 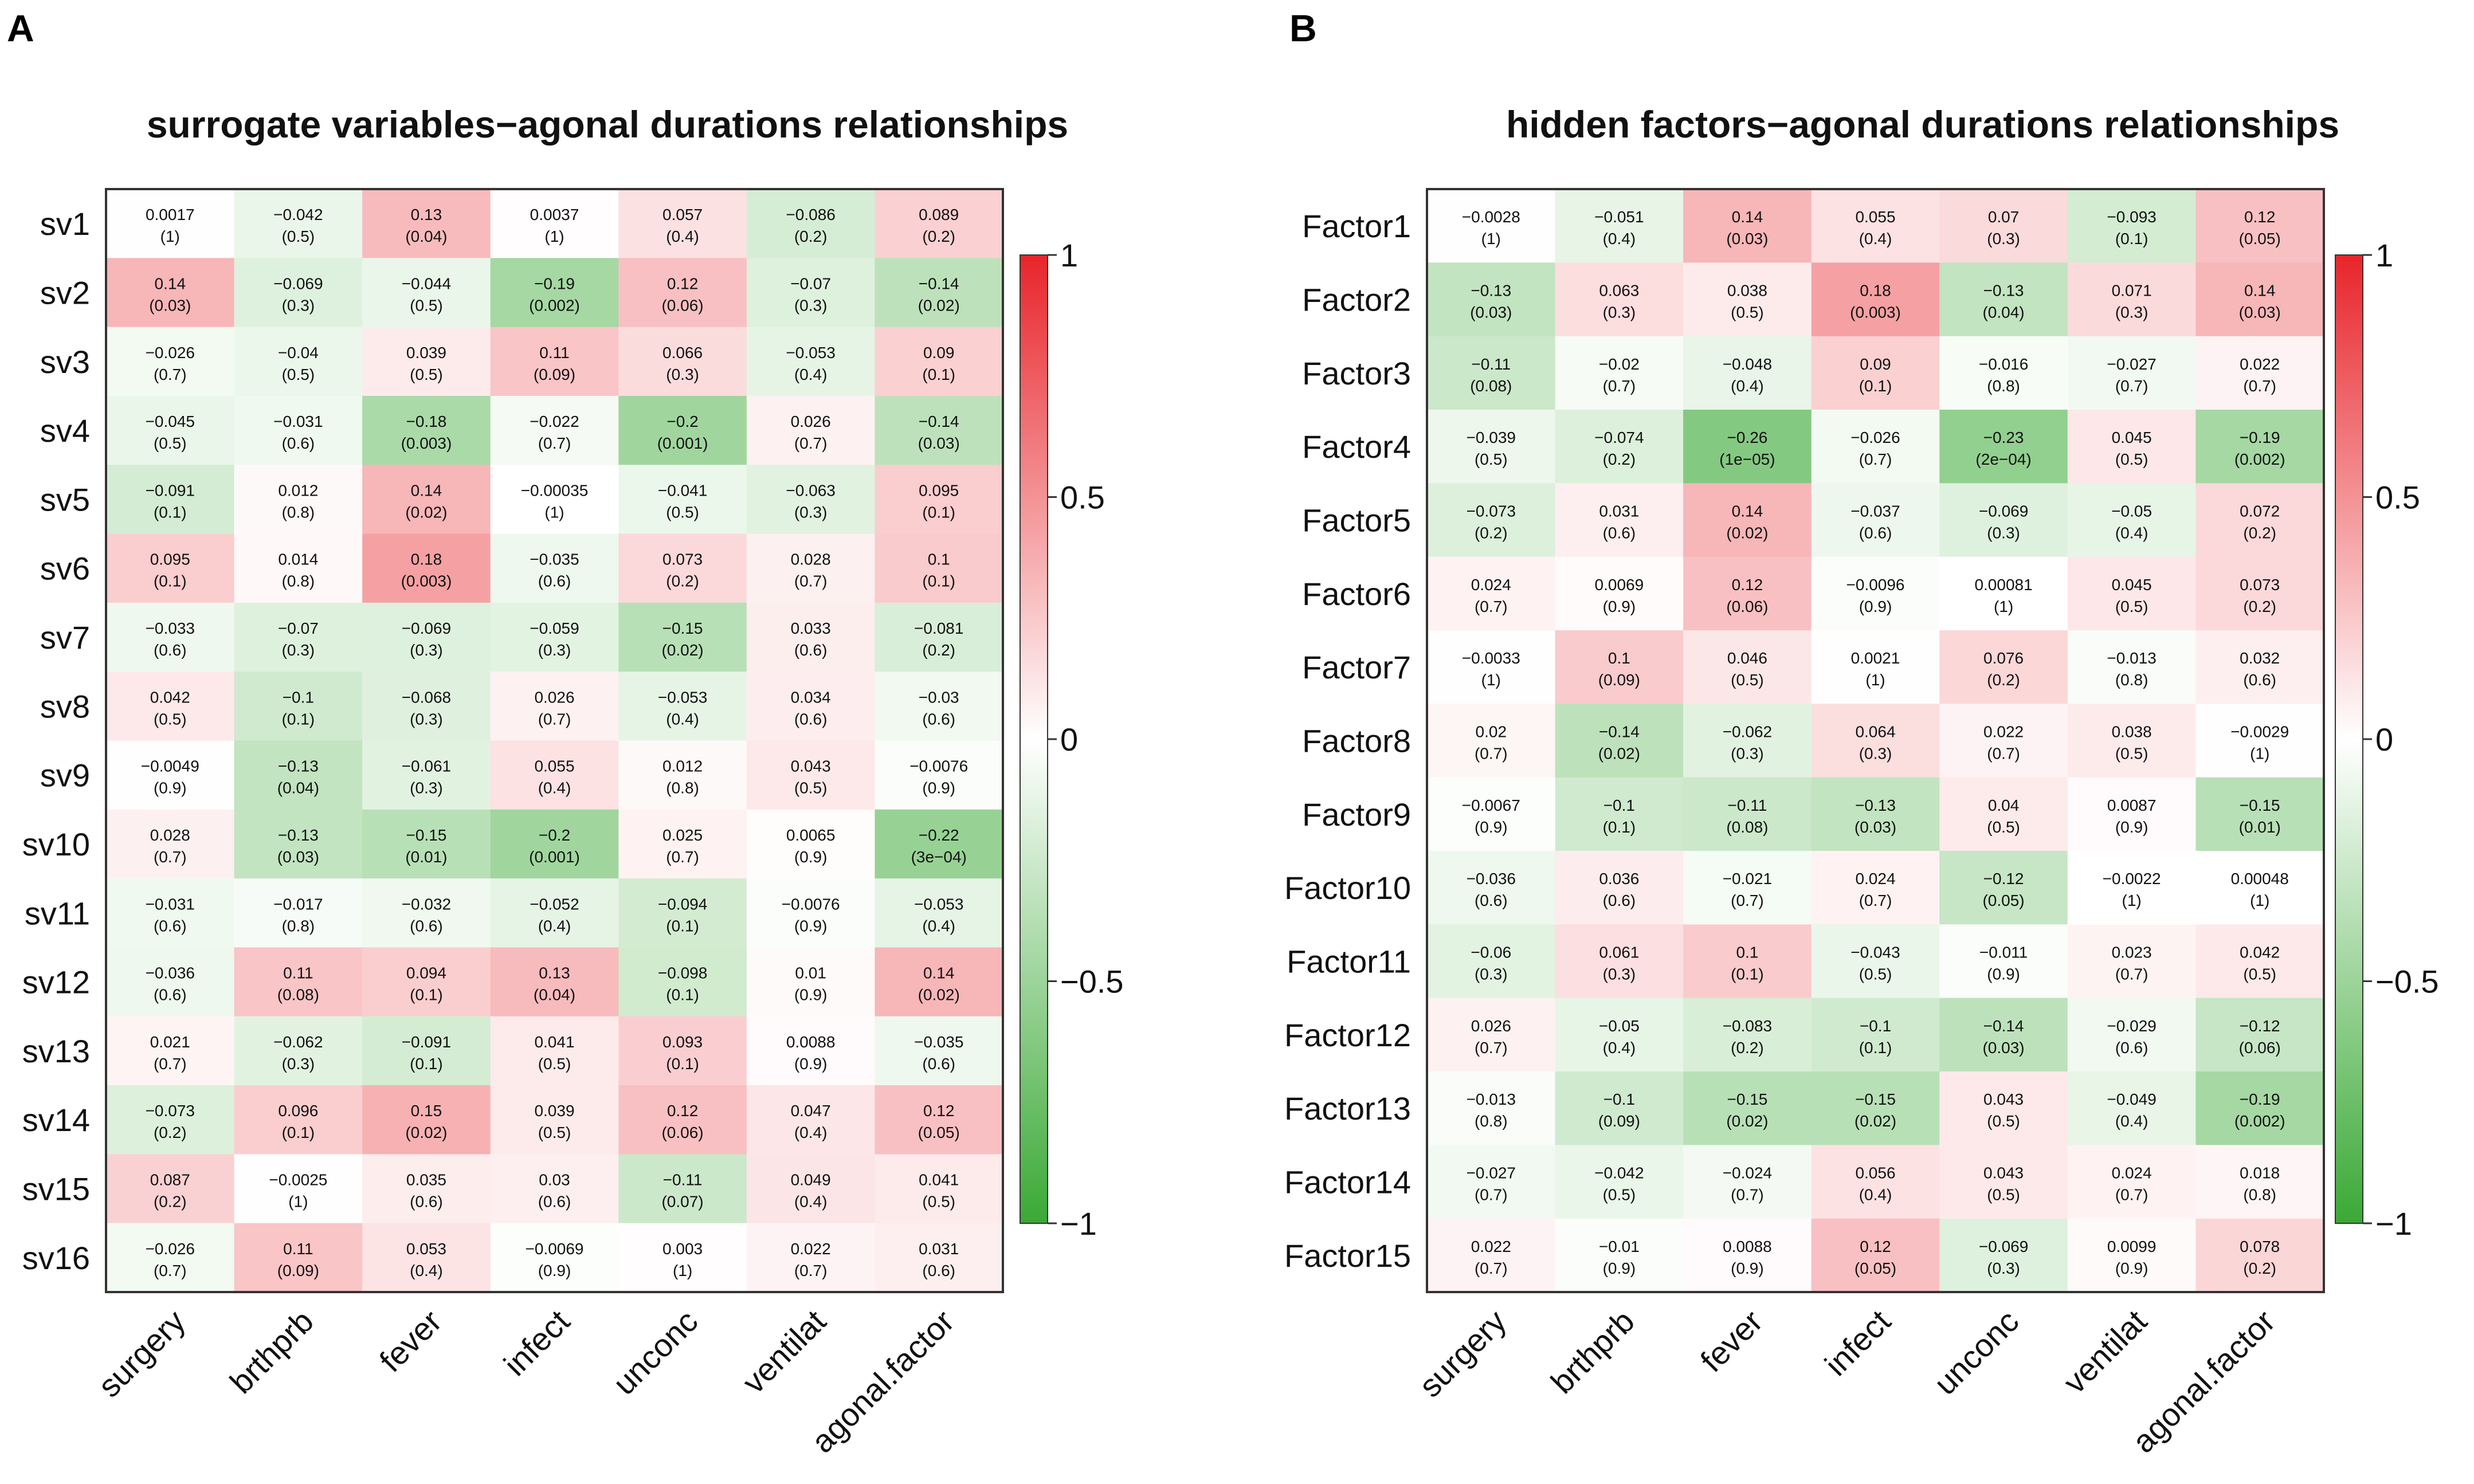 I want to click on row-label: sv10, so click(x=56, y=844).